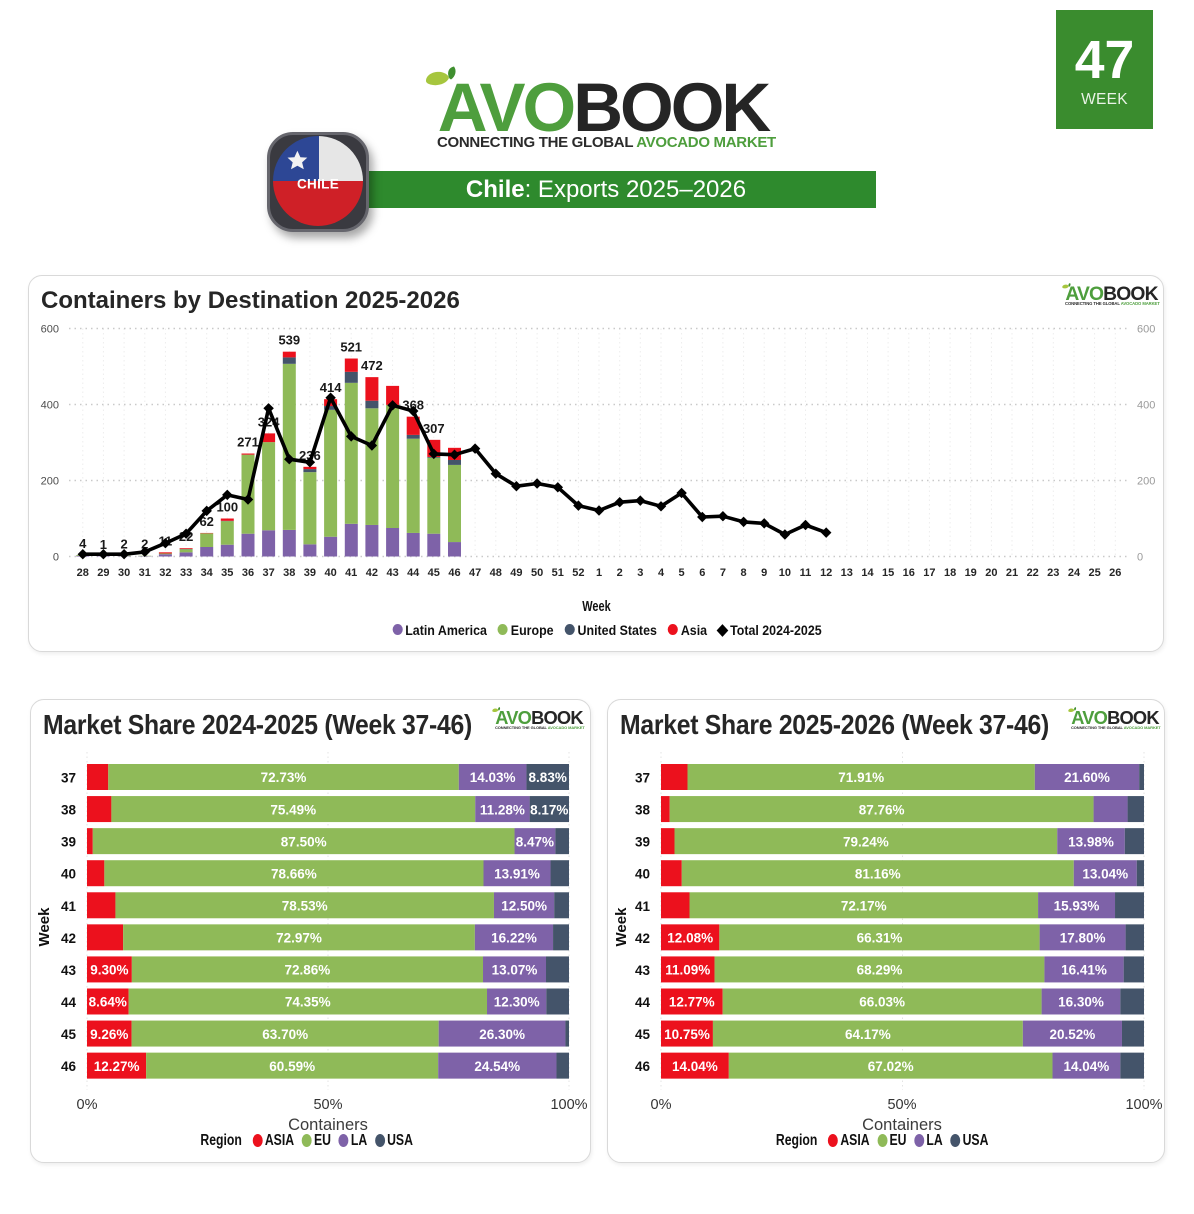 The width and height of the screenshot is (1194, 1214). What do you see at coordinates (103, 573) in the screenshot?
I see `svg-text: 29` at bounding box center [103, 573].